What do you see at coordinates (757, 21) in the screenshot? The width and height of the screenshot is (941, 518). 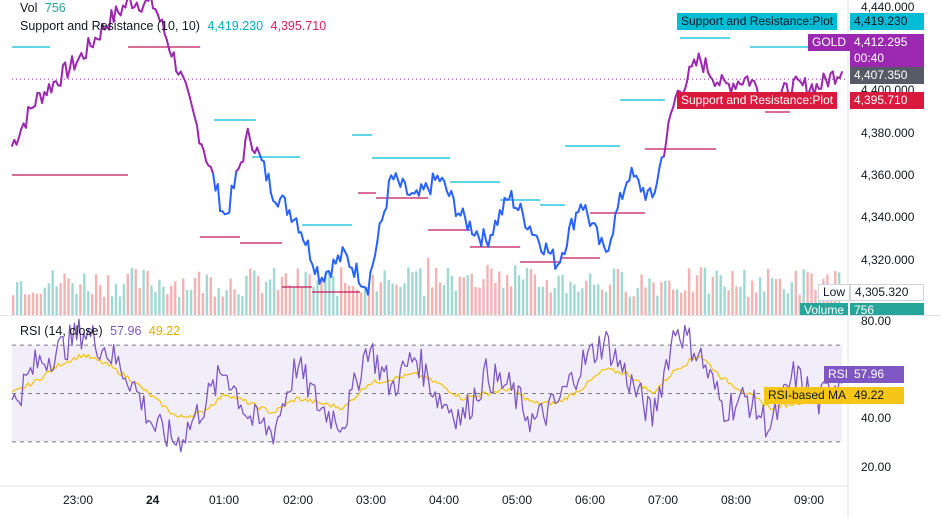 I see `resistance-plot-tag: Support and Resistance:Plot` at bounding box center [757, 21].